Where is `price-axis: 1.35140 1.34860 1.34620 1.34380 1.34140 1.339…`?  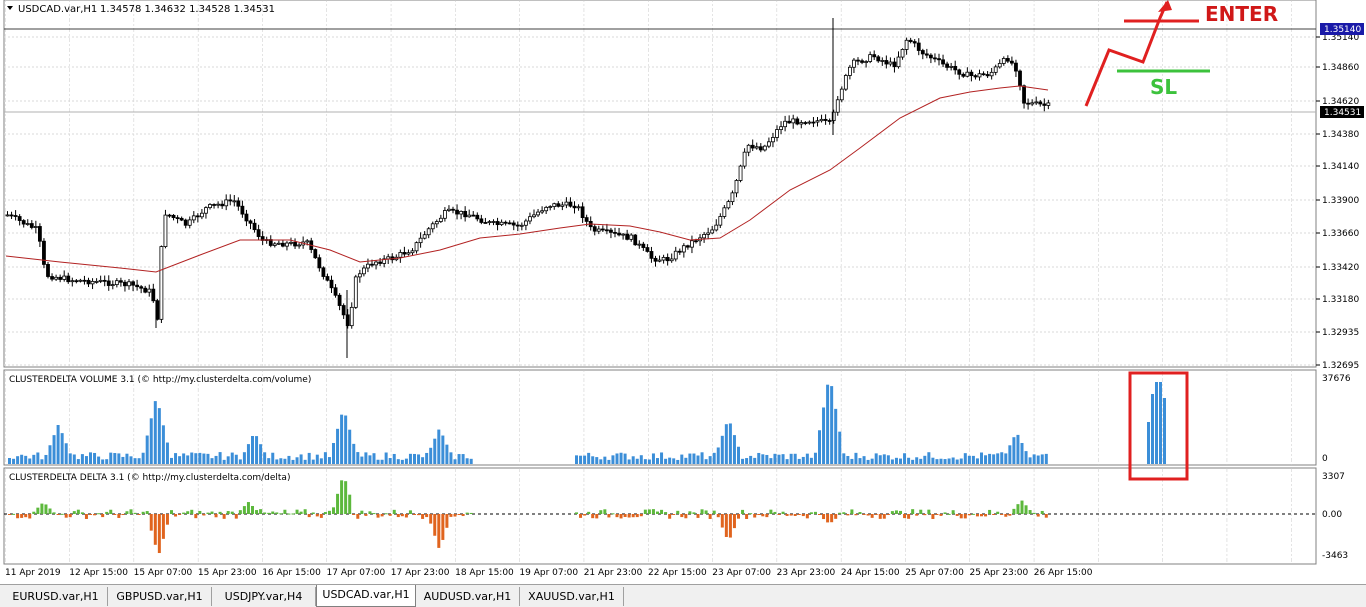
price-axis: 1.35140 1.34860 1.34620 1.34380 1.34140 1.339… is located at coordinates (1337, 202).